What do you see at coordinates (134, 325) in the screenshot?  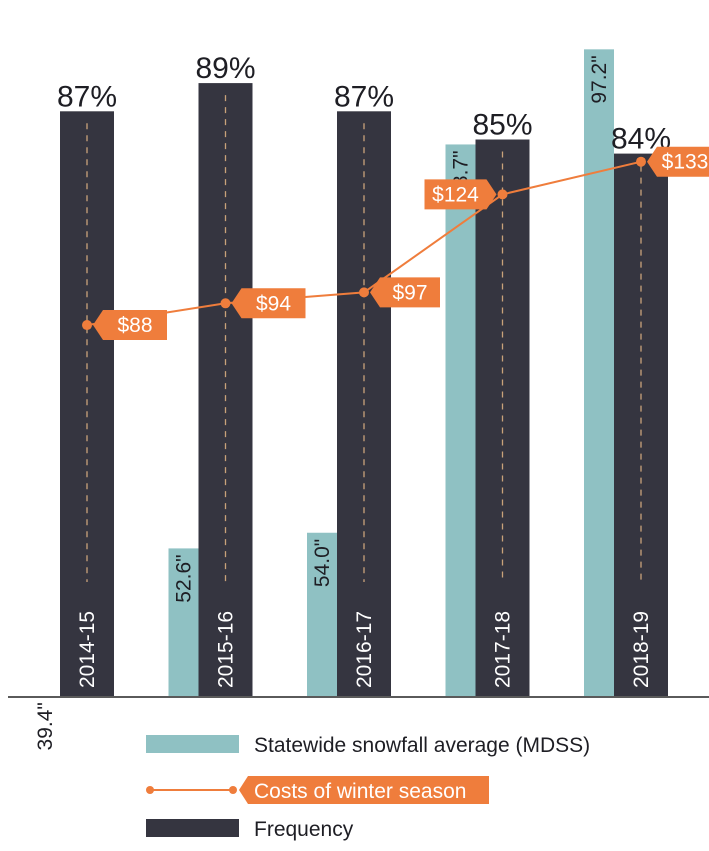 I see `cost-label: $88` at bounding box center [134, 325].